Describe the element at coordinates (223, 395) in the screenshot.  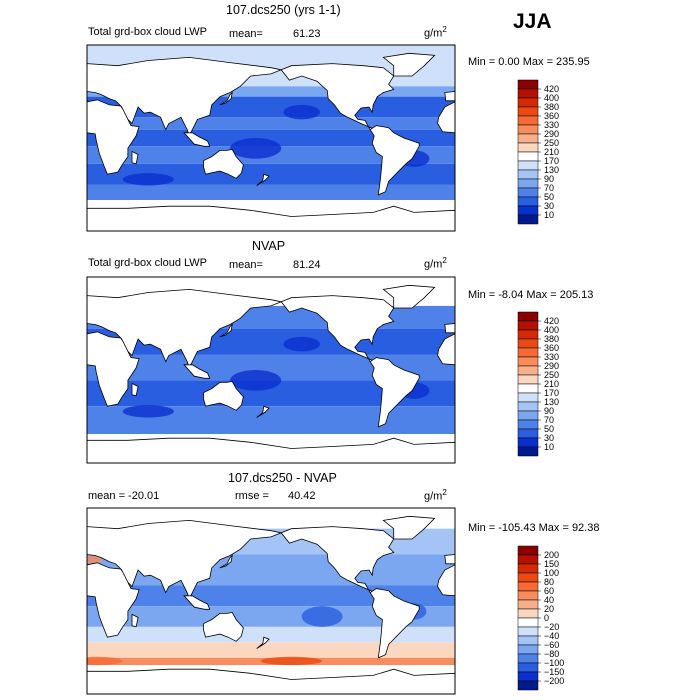
I see `land-australia` at that location.